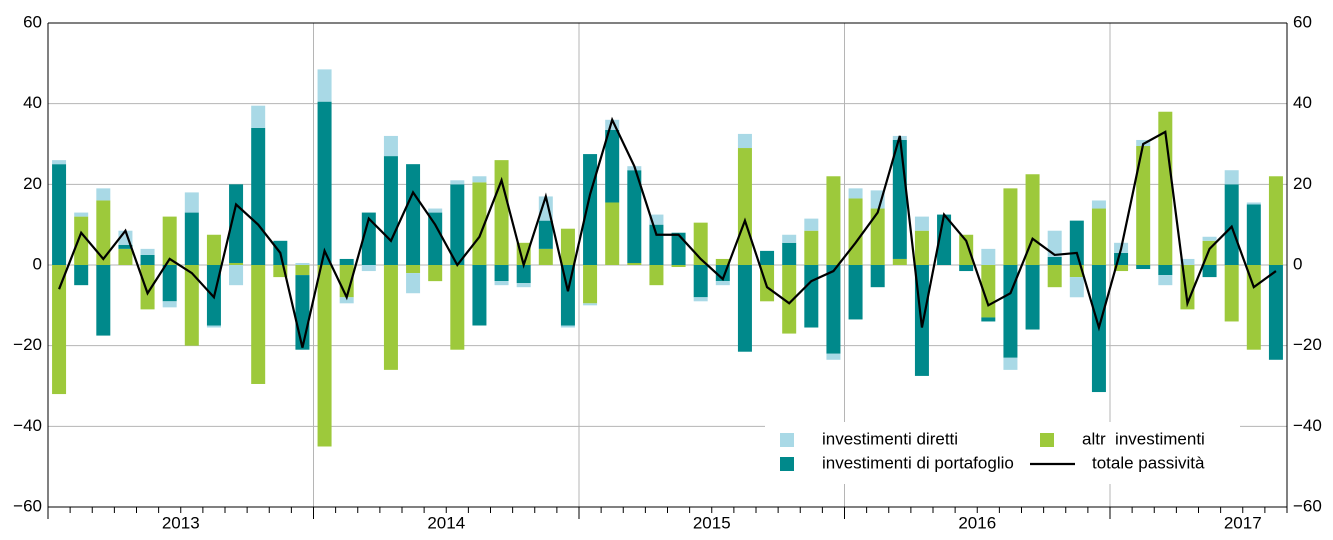 The height and width of the screenshot is (540, 1333). I want to click on y2-tick-label: 60, so click(1302, 21).